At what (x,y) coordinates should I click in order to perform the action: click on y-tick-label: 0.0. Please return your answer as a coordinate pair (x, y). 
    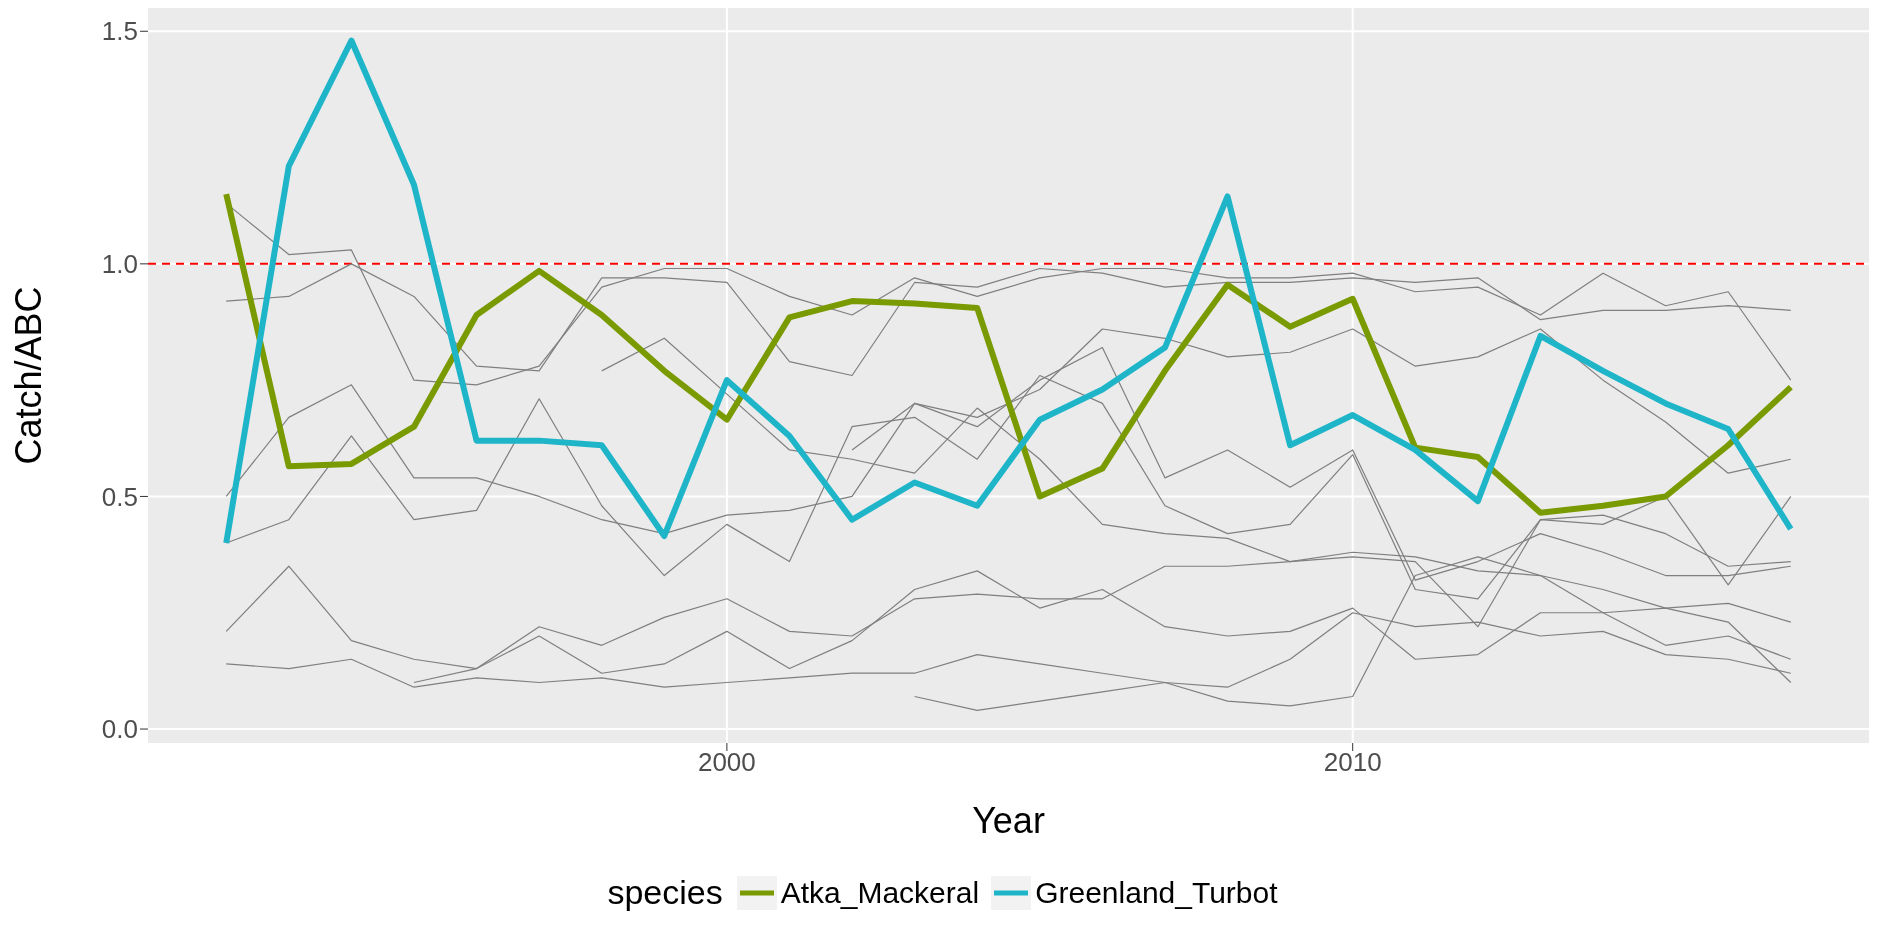
    Looking at the image, I should click on (119, 729).